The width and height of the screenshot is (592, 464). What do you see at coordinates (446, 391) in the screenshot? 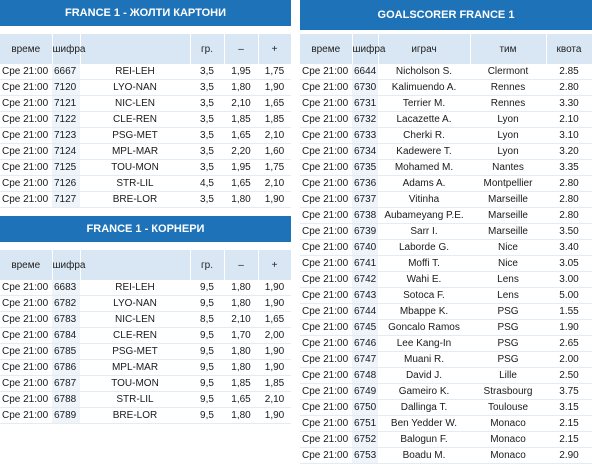
I see `table-row: Сре 21:00 6749 Gameiro K. Strasbourg 3.75` at bounding box center [446, 391].